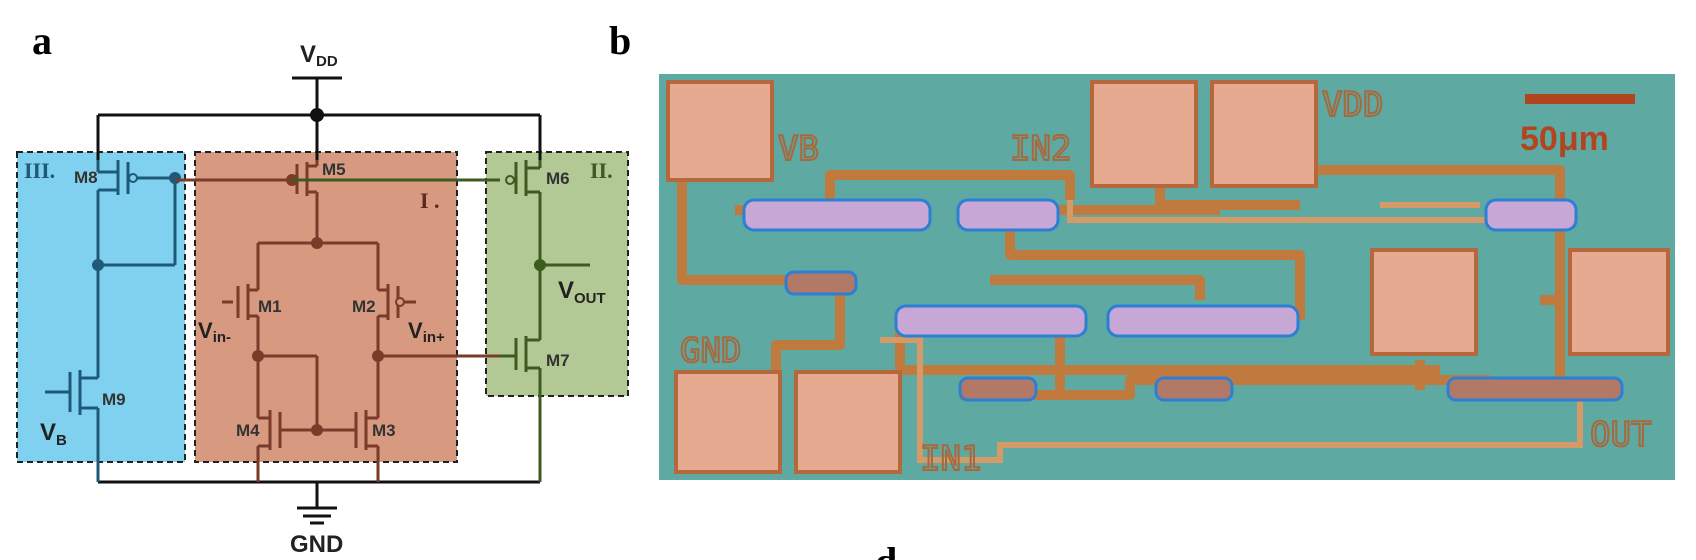 The height and width of the screenshot is (560, 1696). What do you see at coordinates (1352, 105) in the screenshot?
I see `chip-label-vdd: VDD` at bounding box center [1352, 105].